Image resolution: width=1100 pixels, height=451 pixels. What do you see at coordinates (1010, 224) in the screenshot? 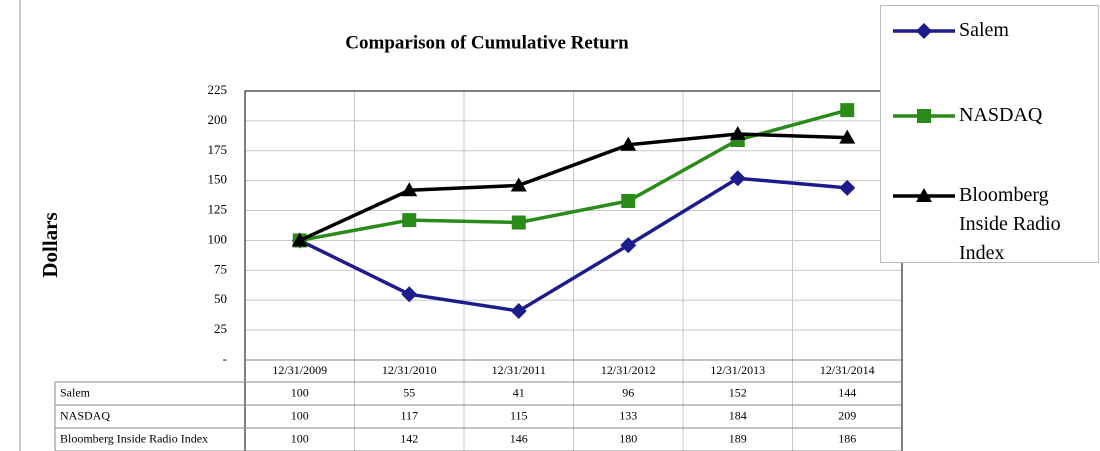
I see `legend-label: Bloomberg Inside Radio Index` at bounding box center [1010, 224].